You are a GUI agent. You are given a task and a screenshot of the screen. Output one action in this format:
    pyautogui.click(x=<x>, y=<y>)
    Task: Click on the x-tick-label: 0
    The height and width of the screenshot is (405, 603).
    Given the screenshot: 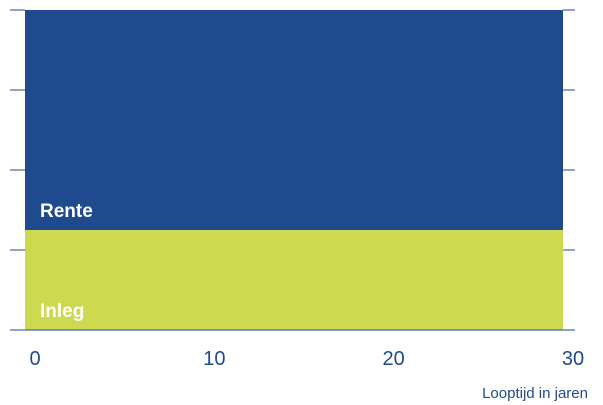 What is the action you would take?
    pyautogui.click(x=34, y=359)
    